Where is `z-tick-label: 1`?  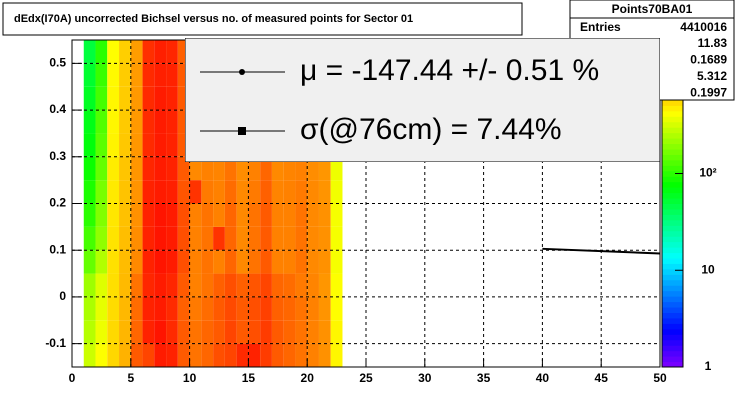
z-tick-label: 1 is located at coordinates (708, 366).